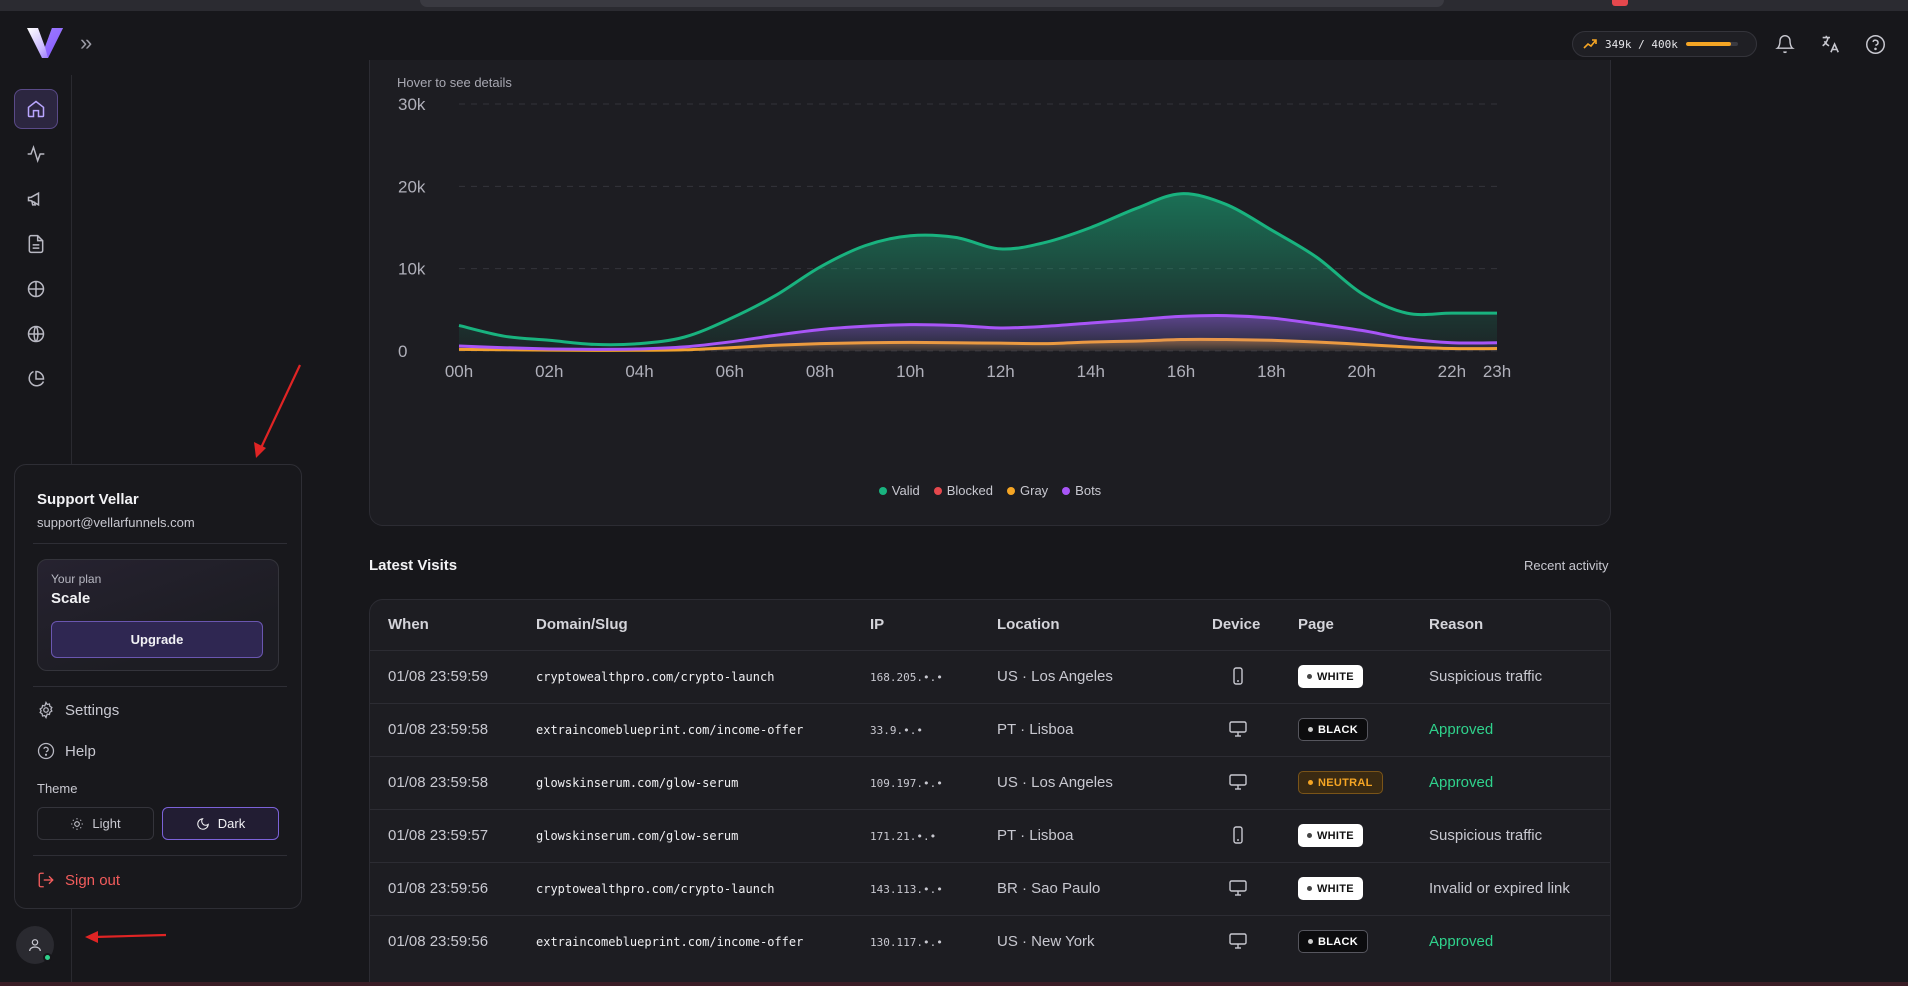 The image size is (1908, 986). What do you see at coordinates (46, 710) in the screenshot?
I see `gear-icon` at bounding box center [46, 710].